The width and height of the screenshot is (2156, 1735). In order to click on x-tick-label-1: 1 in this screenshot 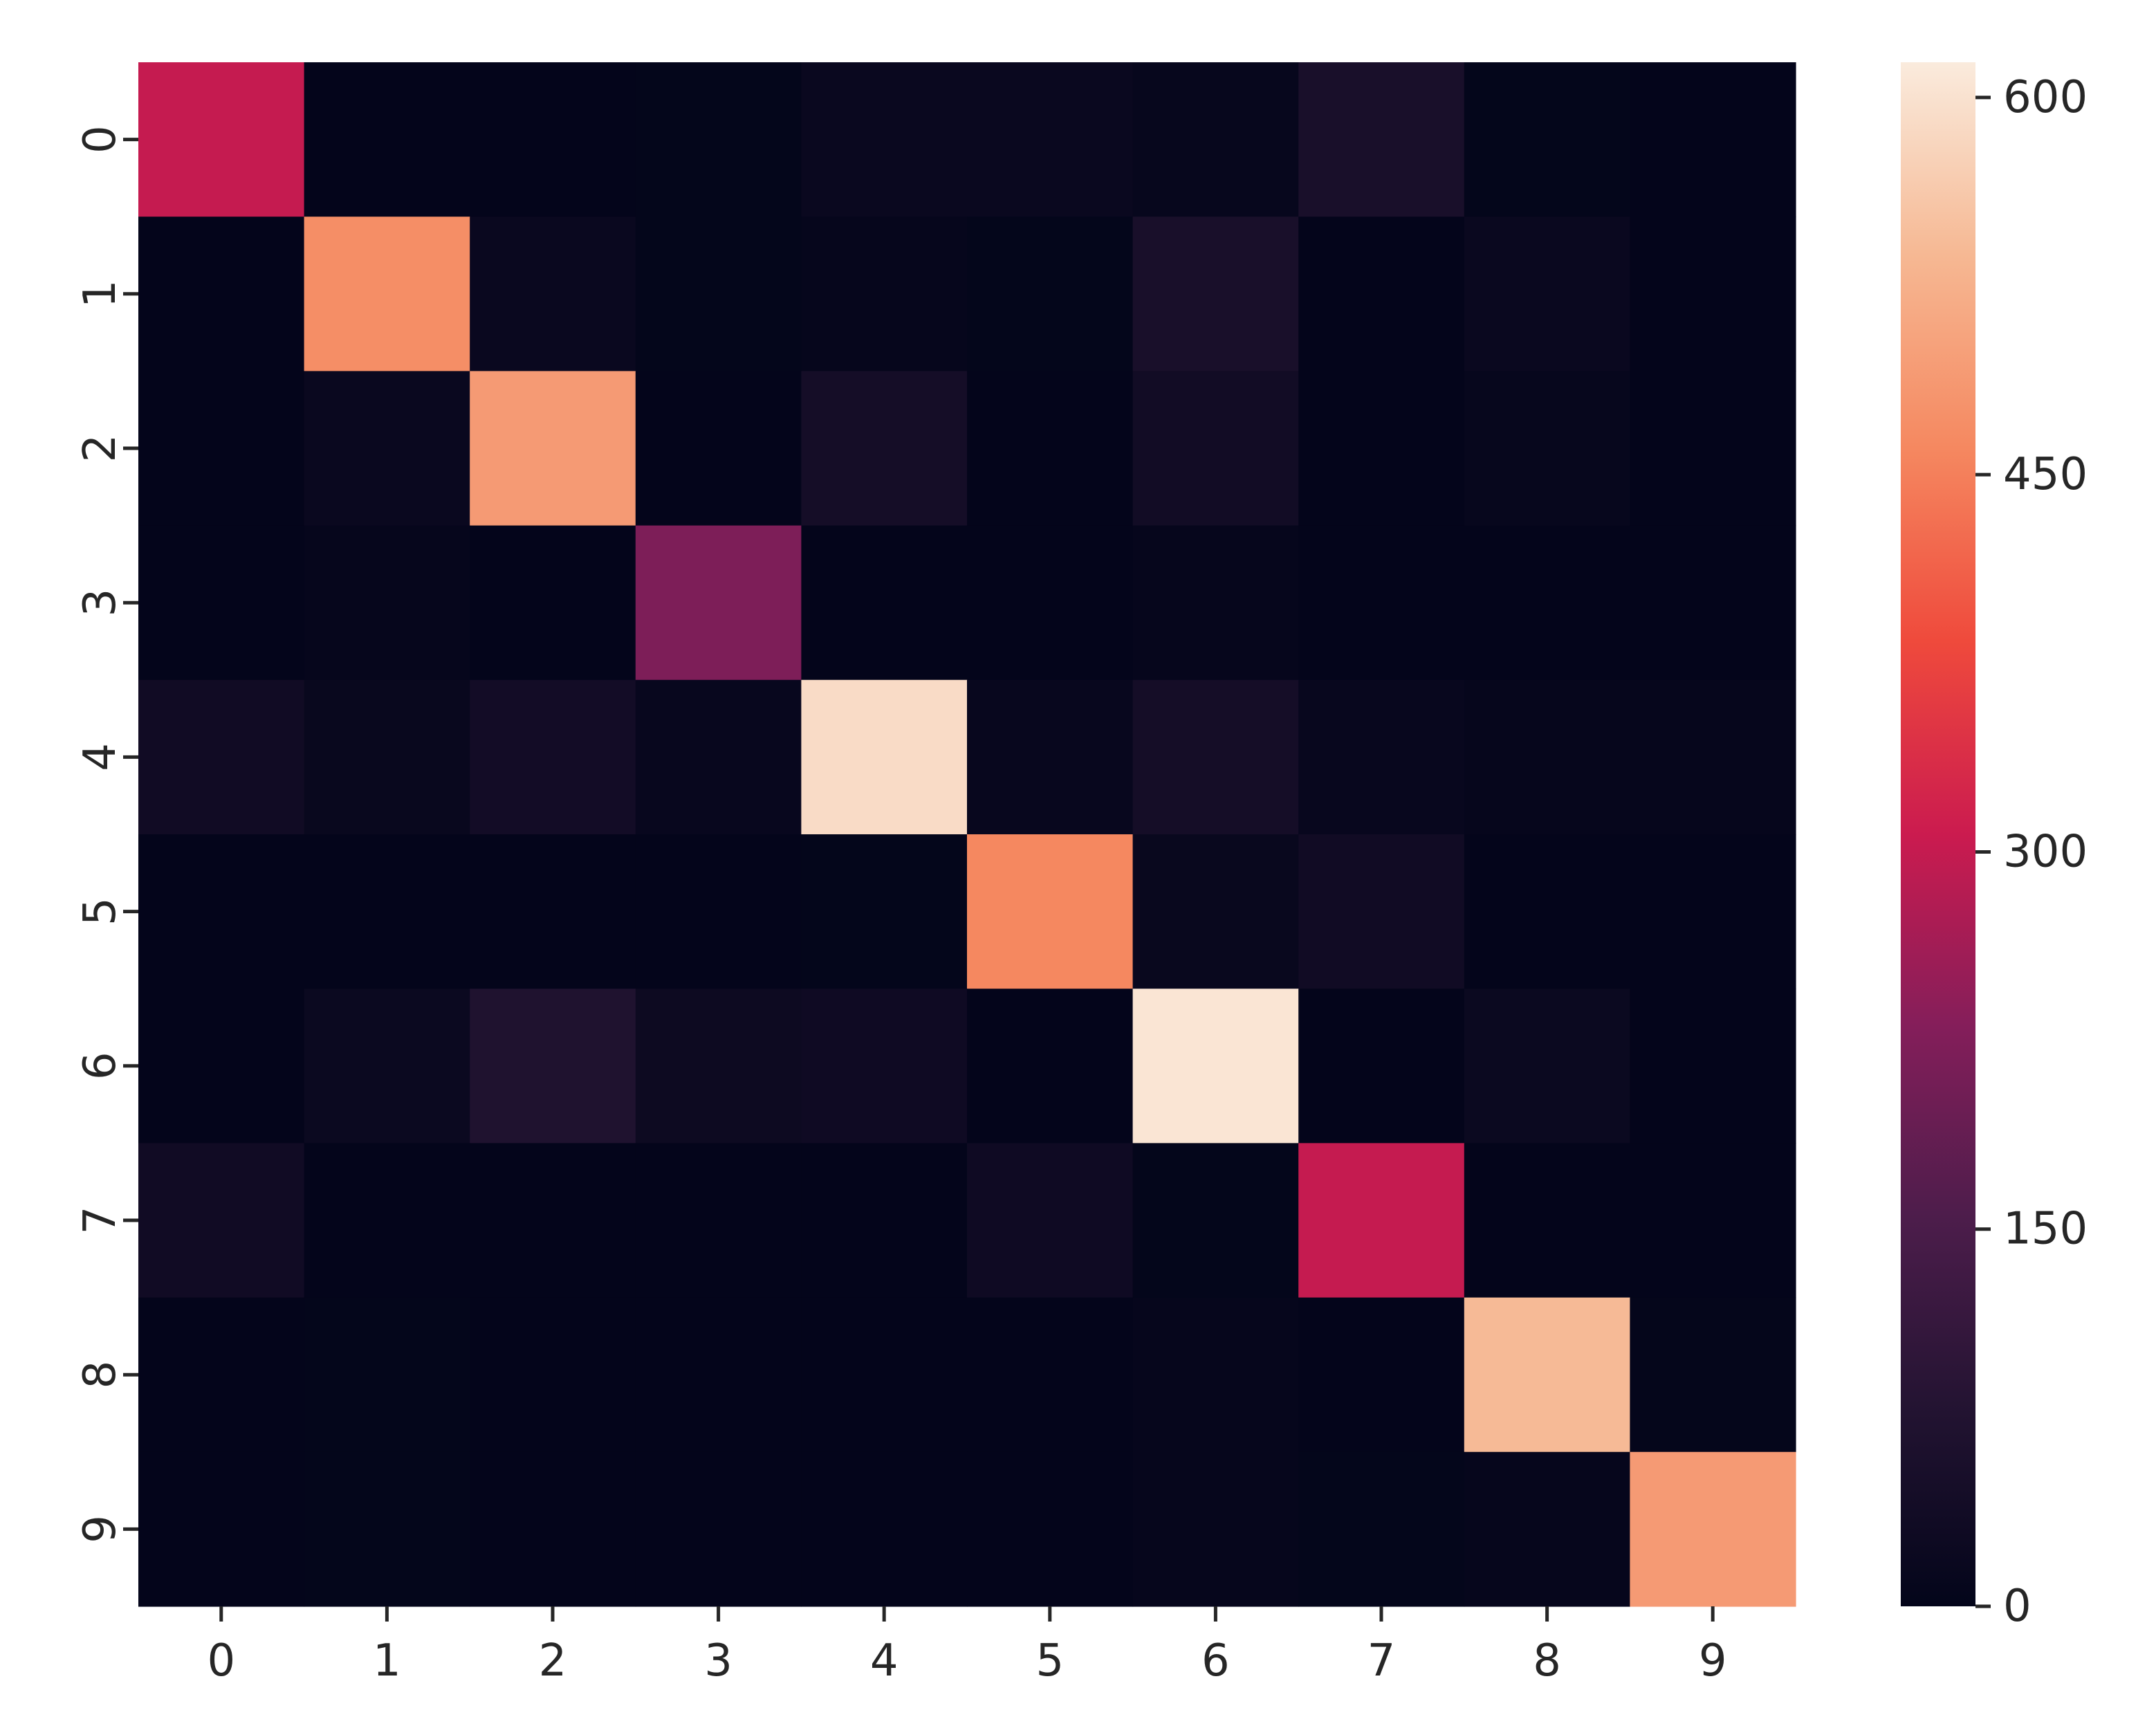, I will do `click(387, 1661)`.